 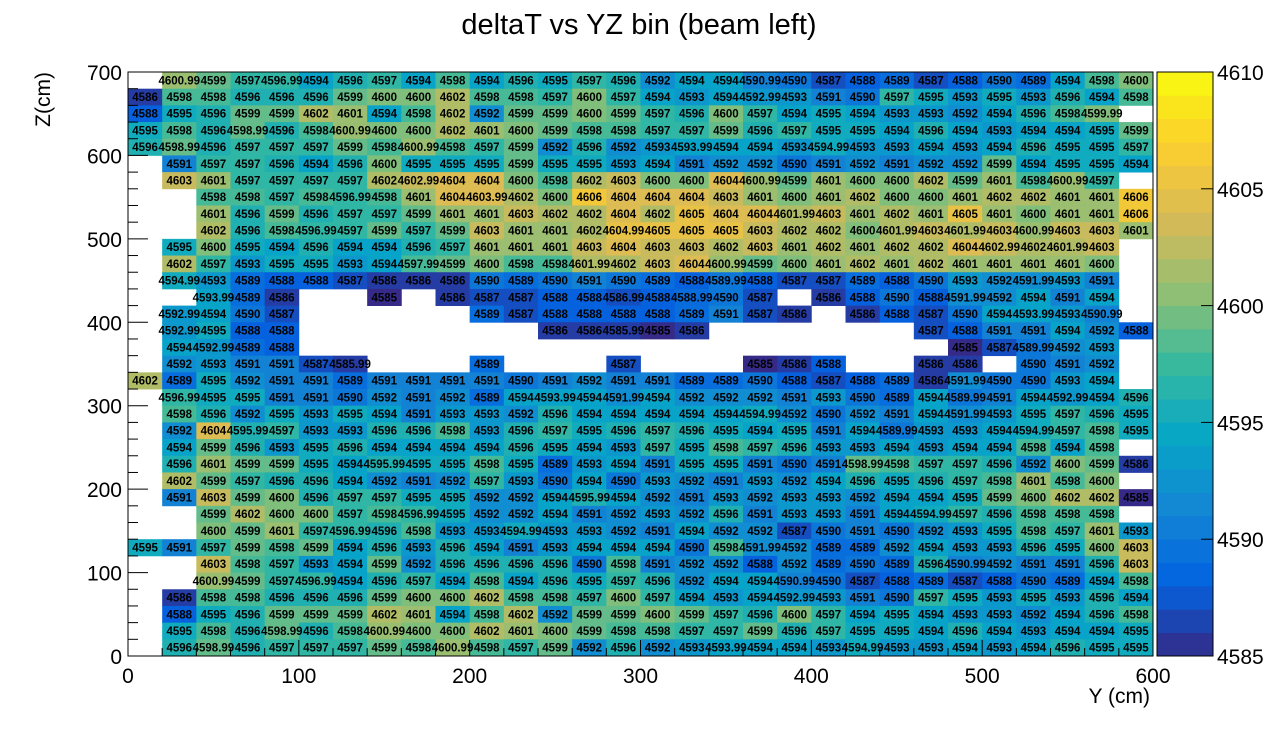 I want to click on heatmap-cell-label: 4586, so click(x=863, y=315).